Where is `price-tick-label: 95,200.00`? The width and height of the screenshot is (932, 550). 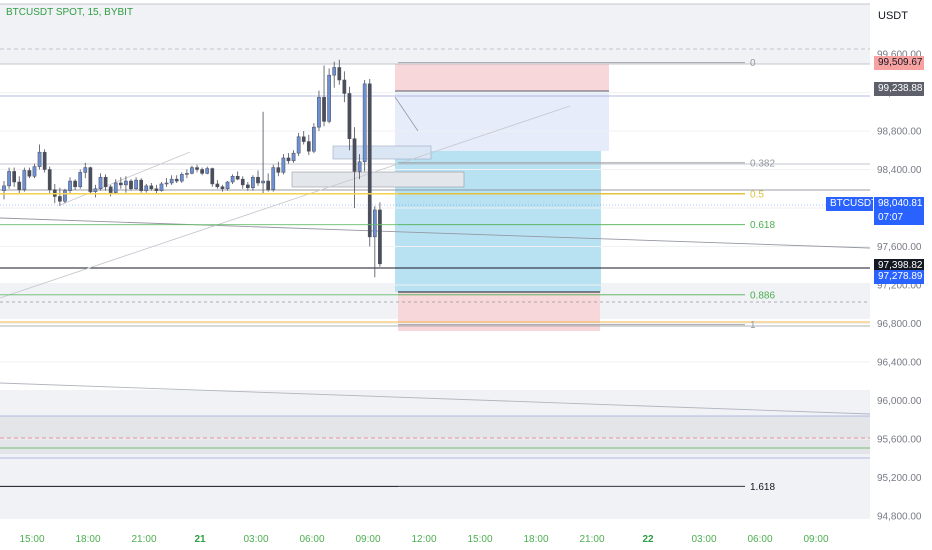 price-tick-label: 95,200.00 is located at coordinates (899, 478).